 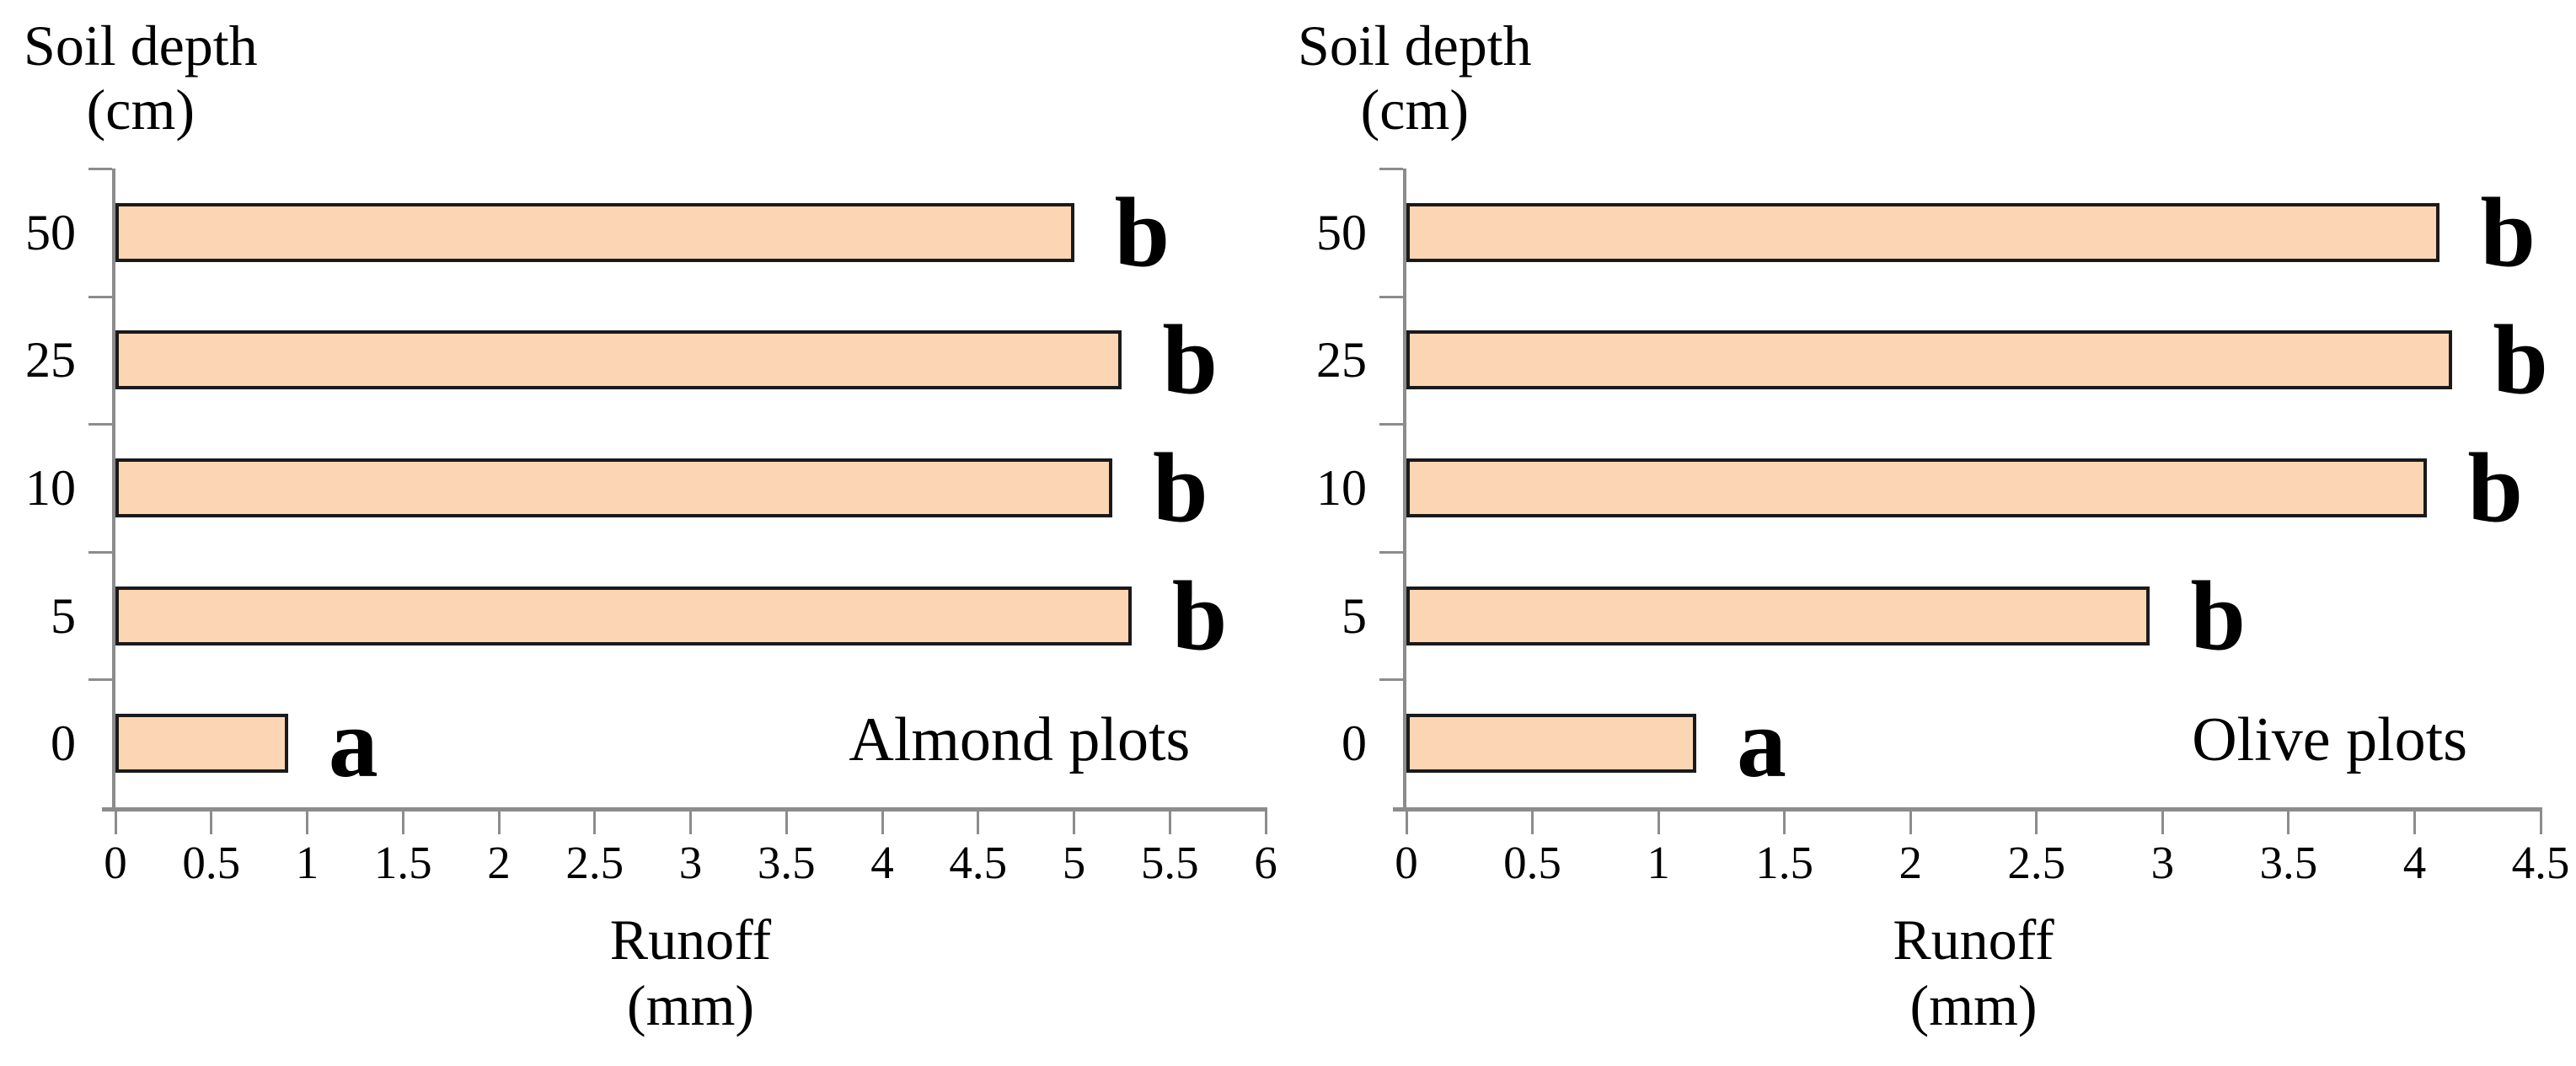 I want to click on x-tick-label: 4.5, so click(x=2540, y=862).